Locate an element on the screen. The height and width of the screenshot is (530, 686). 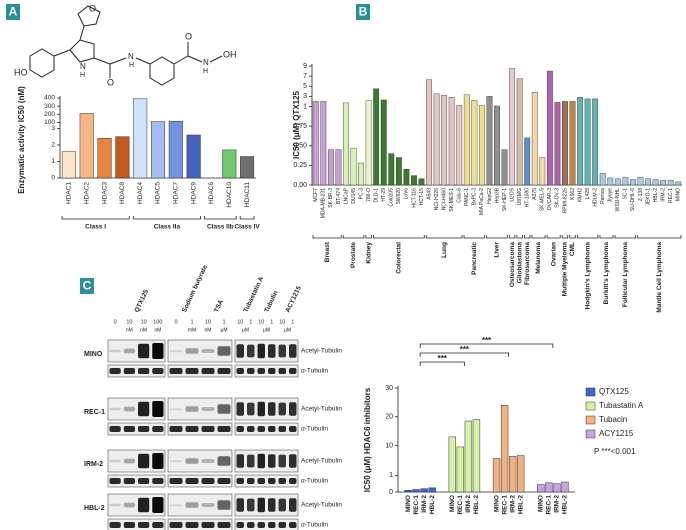
x-tick-label: K562 is located at coordinates (573, 194).